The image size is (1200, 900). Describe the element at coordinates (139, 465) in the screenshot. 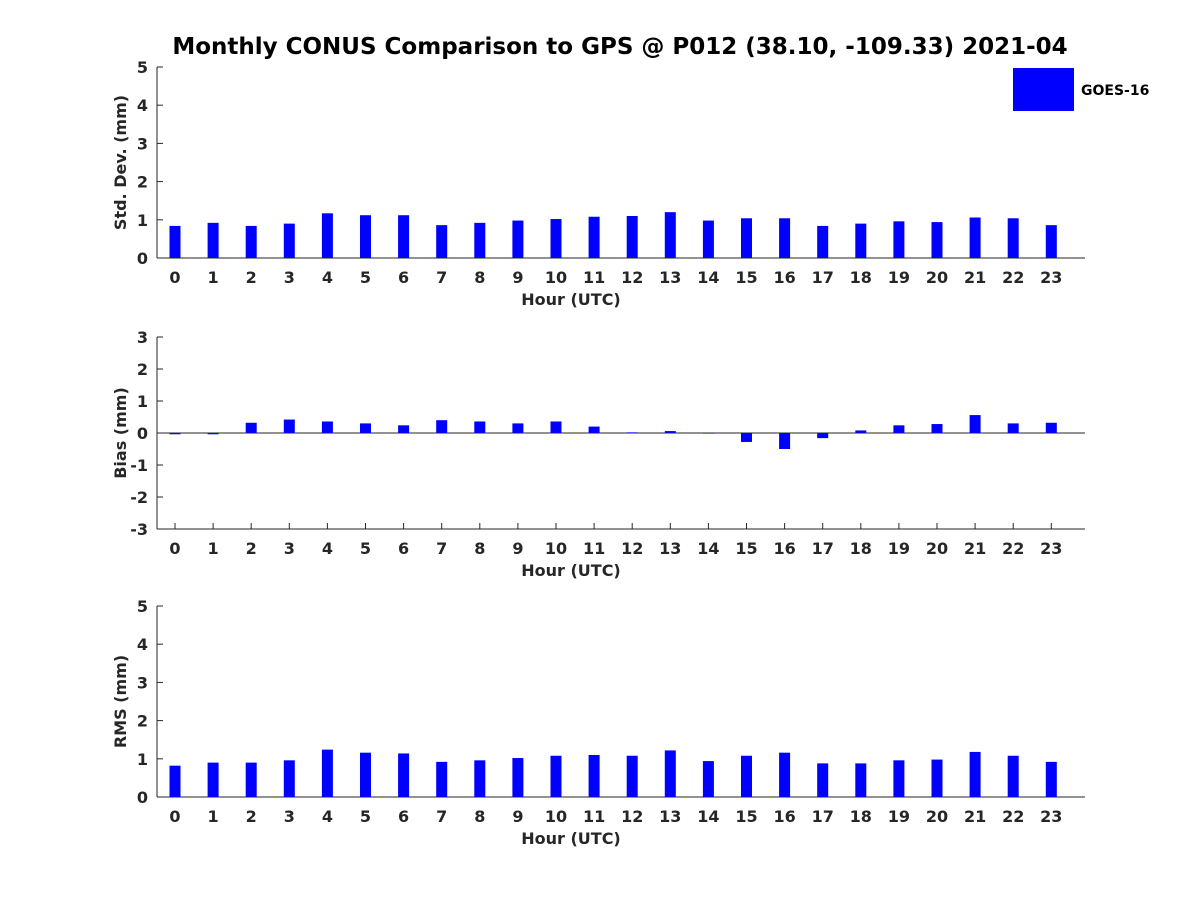

I see `y-tick-label: -1` at that location.